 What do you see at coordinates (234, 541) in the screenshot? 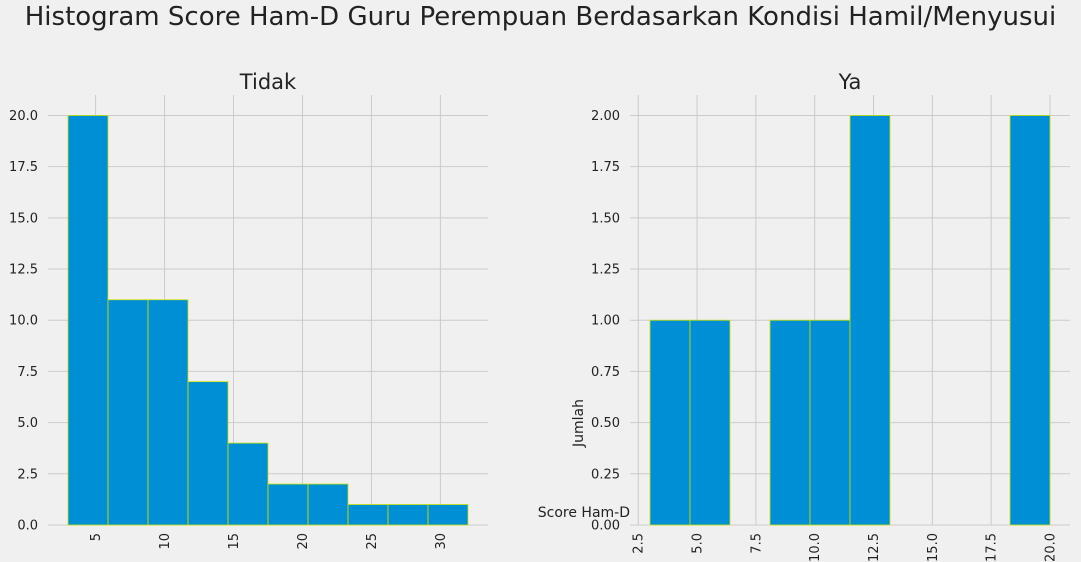
I see `x-tick-label: 15` at bounding box center [234, 541].